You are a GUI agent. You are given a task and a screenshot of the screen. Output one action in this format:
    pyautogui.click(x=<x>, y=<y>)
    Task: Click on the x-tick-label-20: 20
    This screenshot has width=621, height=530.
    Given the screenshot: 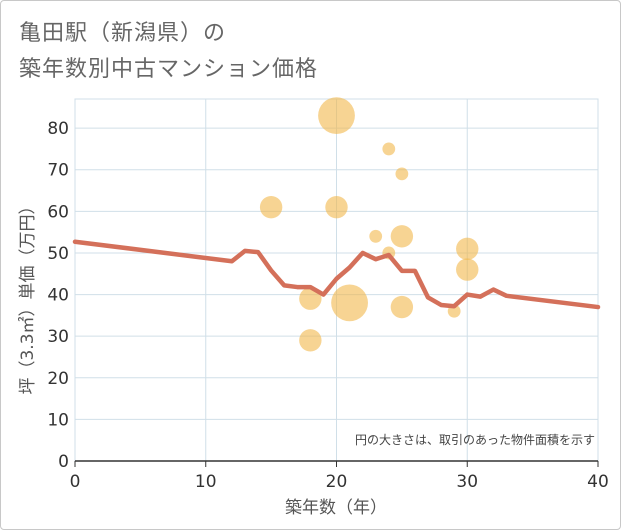 What is the action you would take?
    pyautogui.click(x=337, y=482)
    